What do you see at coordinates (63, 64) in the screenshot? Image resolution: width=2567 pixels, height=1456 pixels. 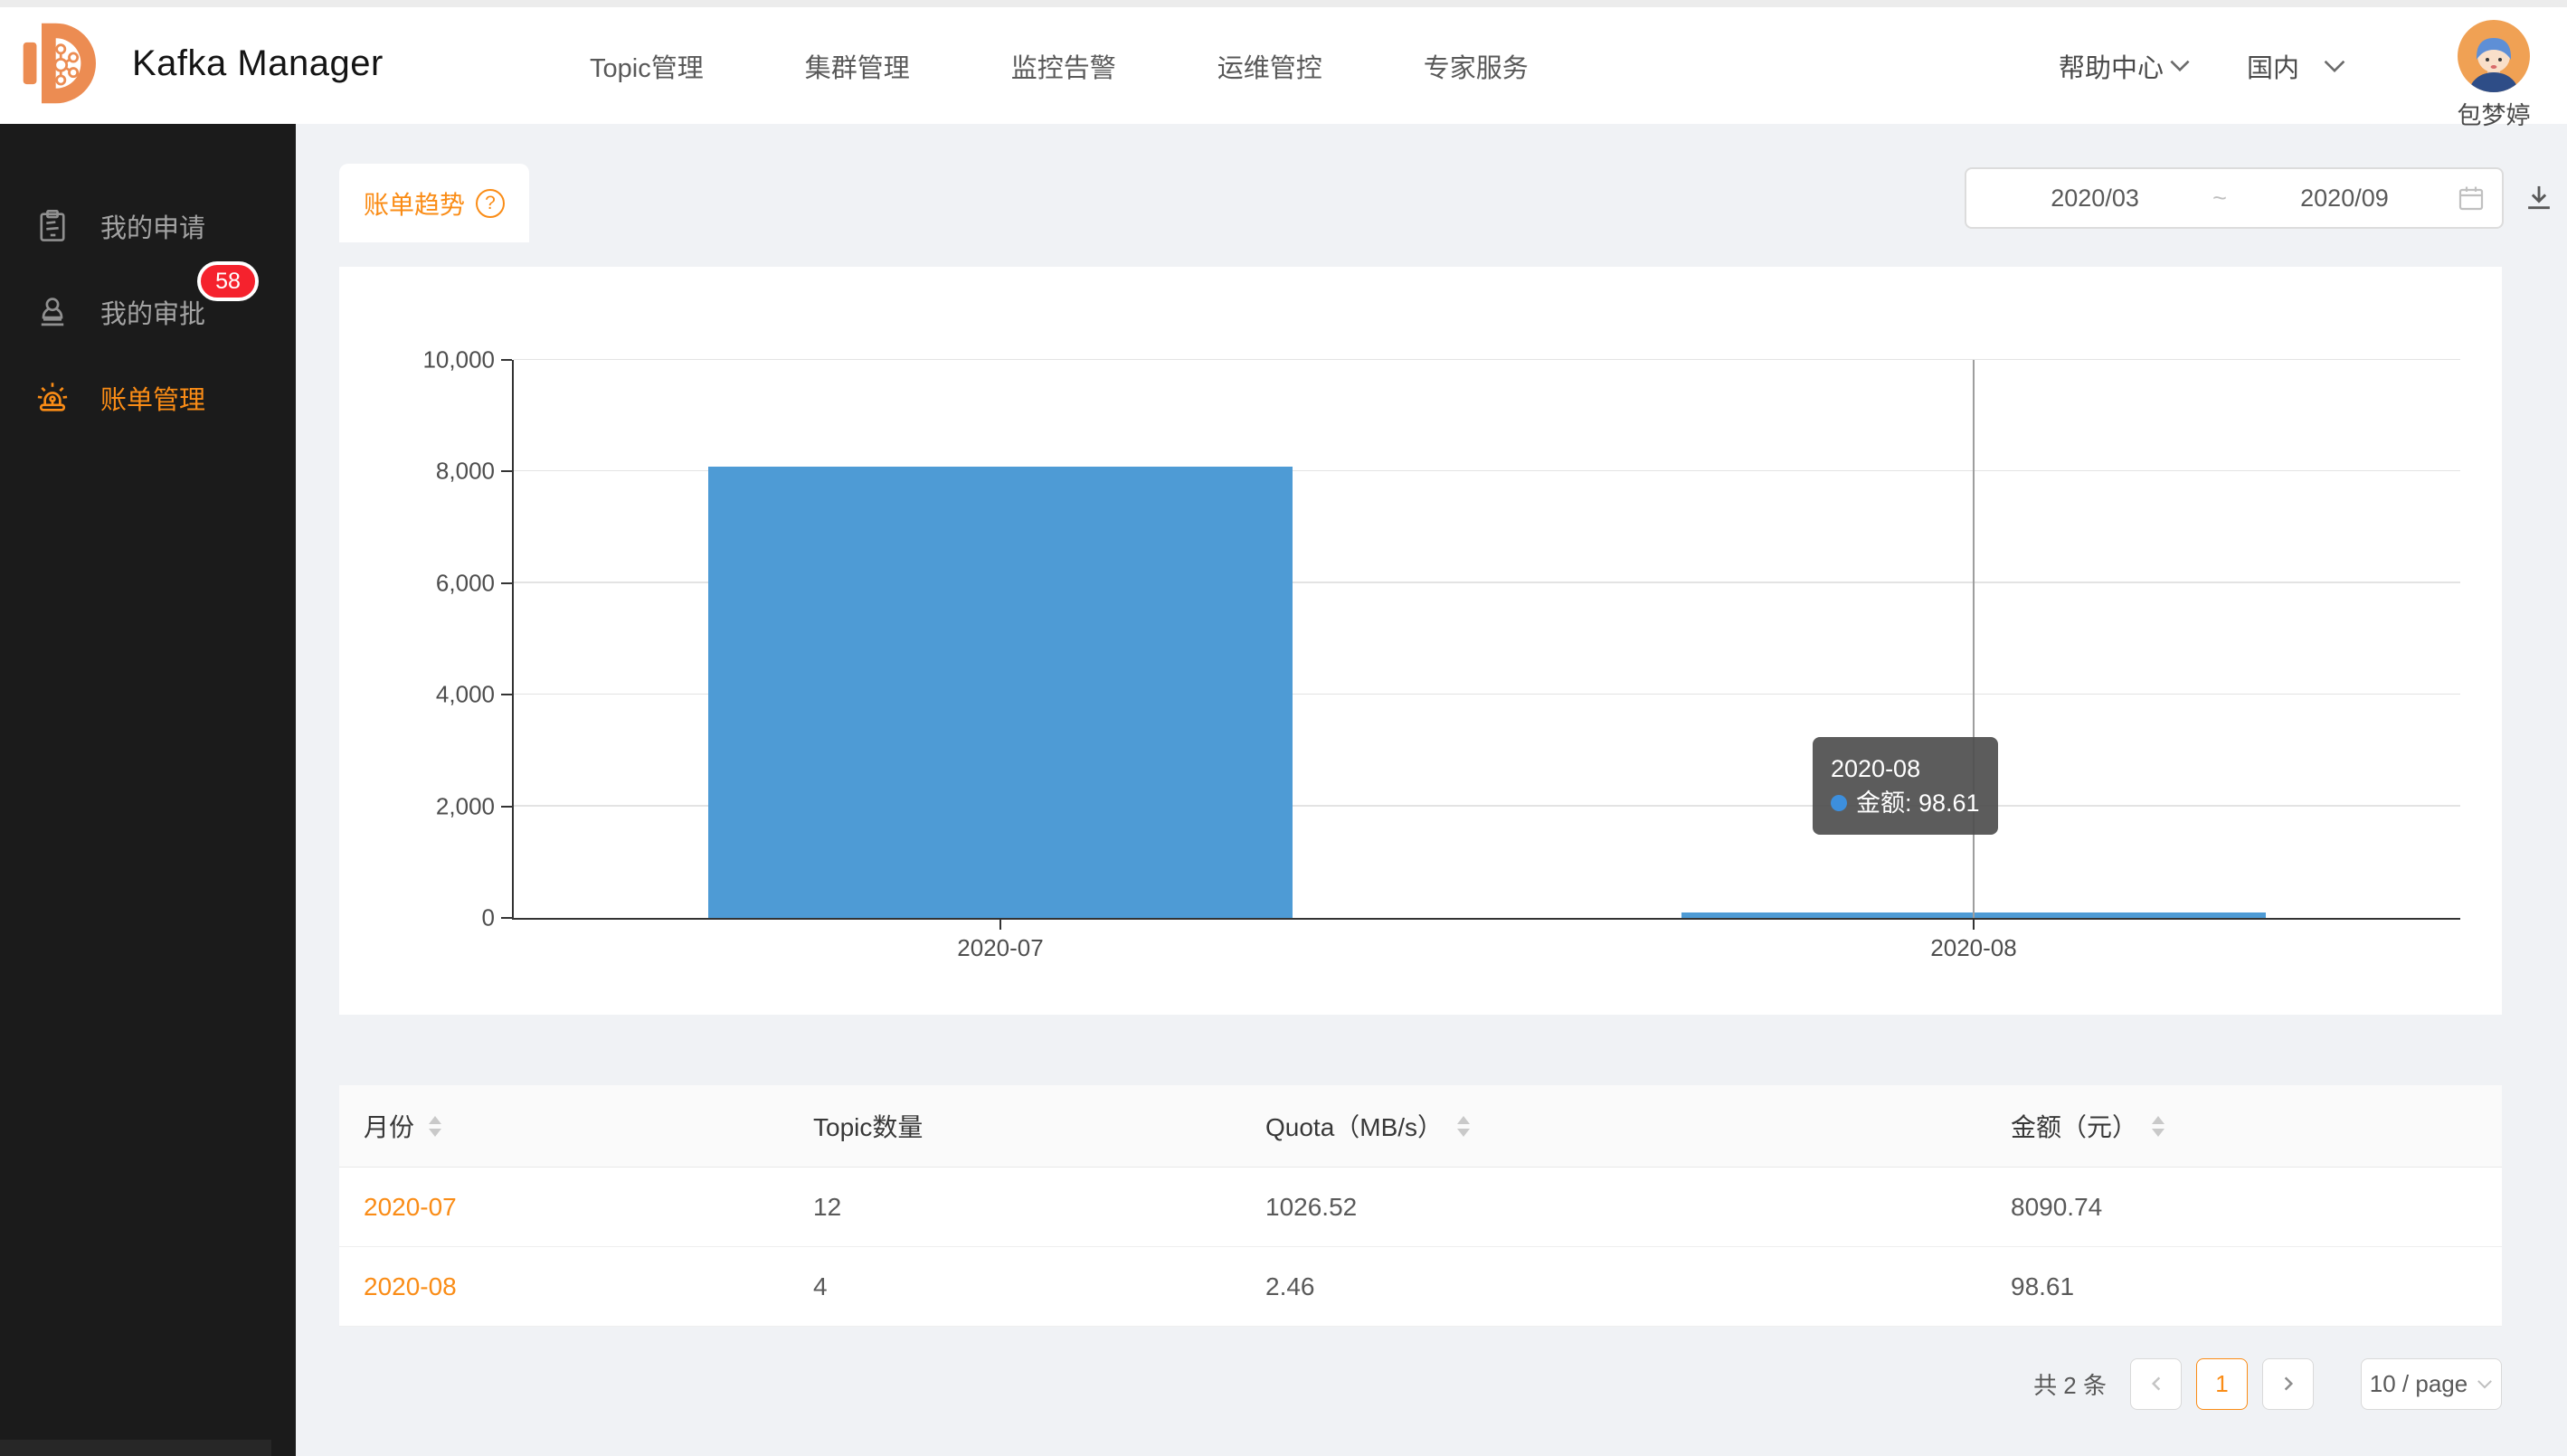 I see `app-logo-icon` at bounding box center [63, 64].